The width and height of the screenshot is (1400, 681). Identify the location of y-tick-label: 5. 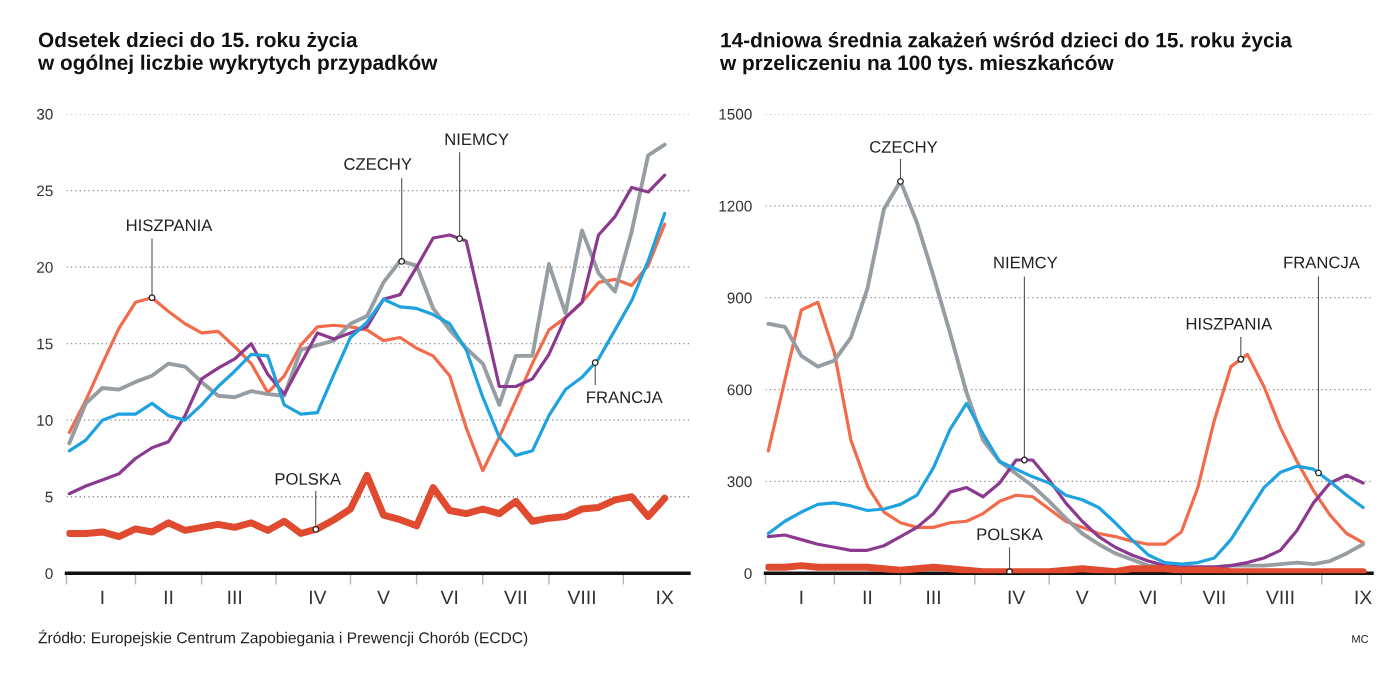
(49, 497).